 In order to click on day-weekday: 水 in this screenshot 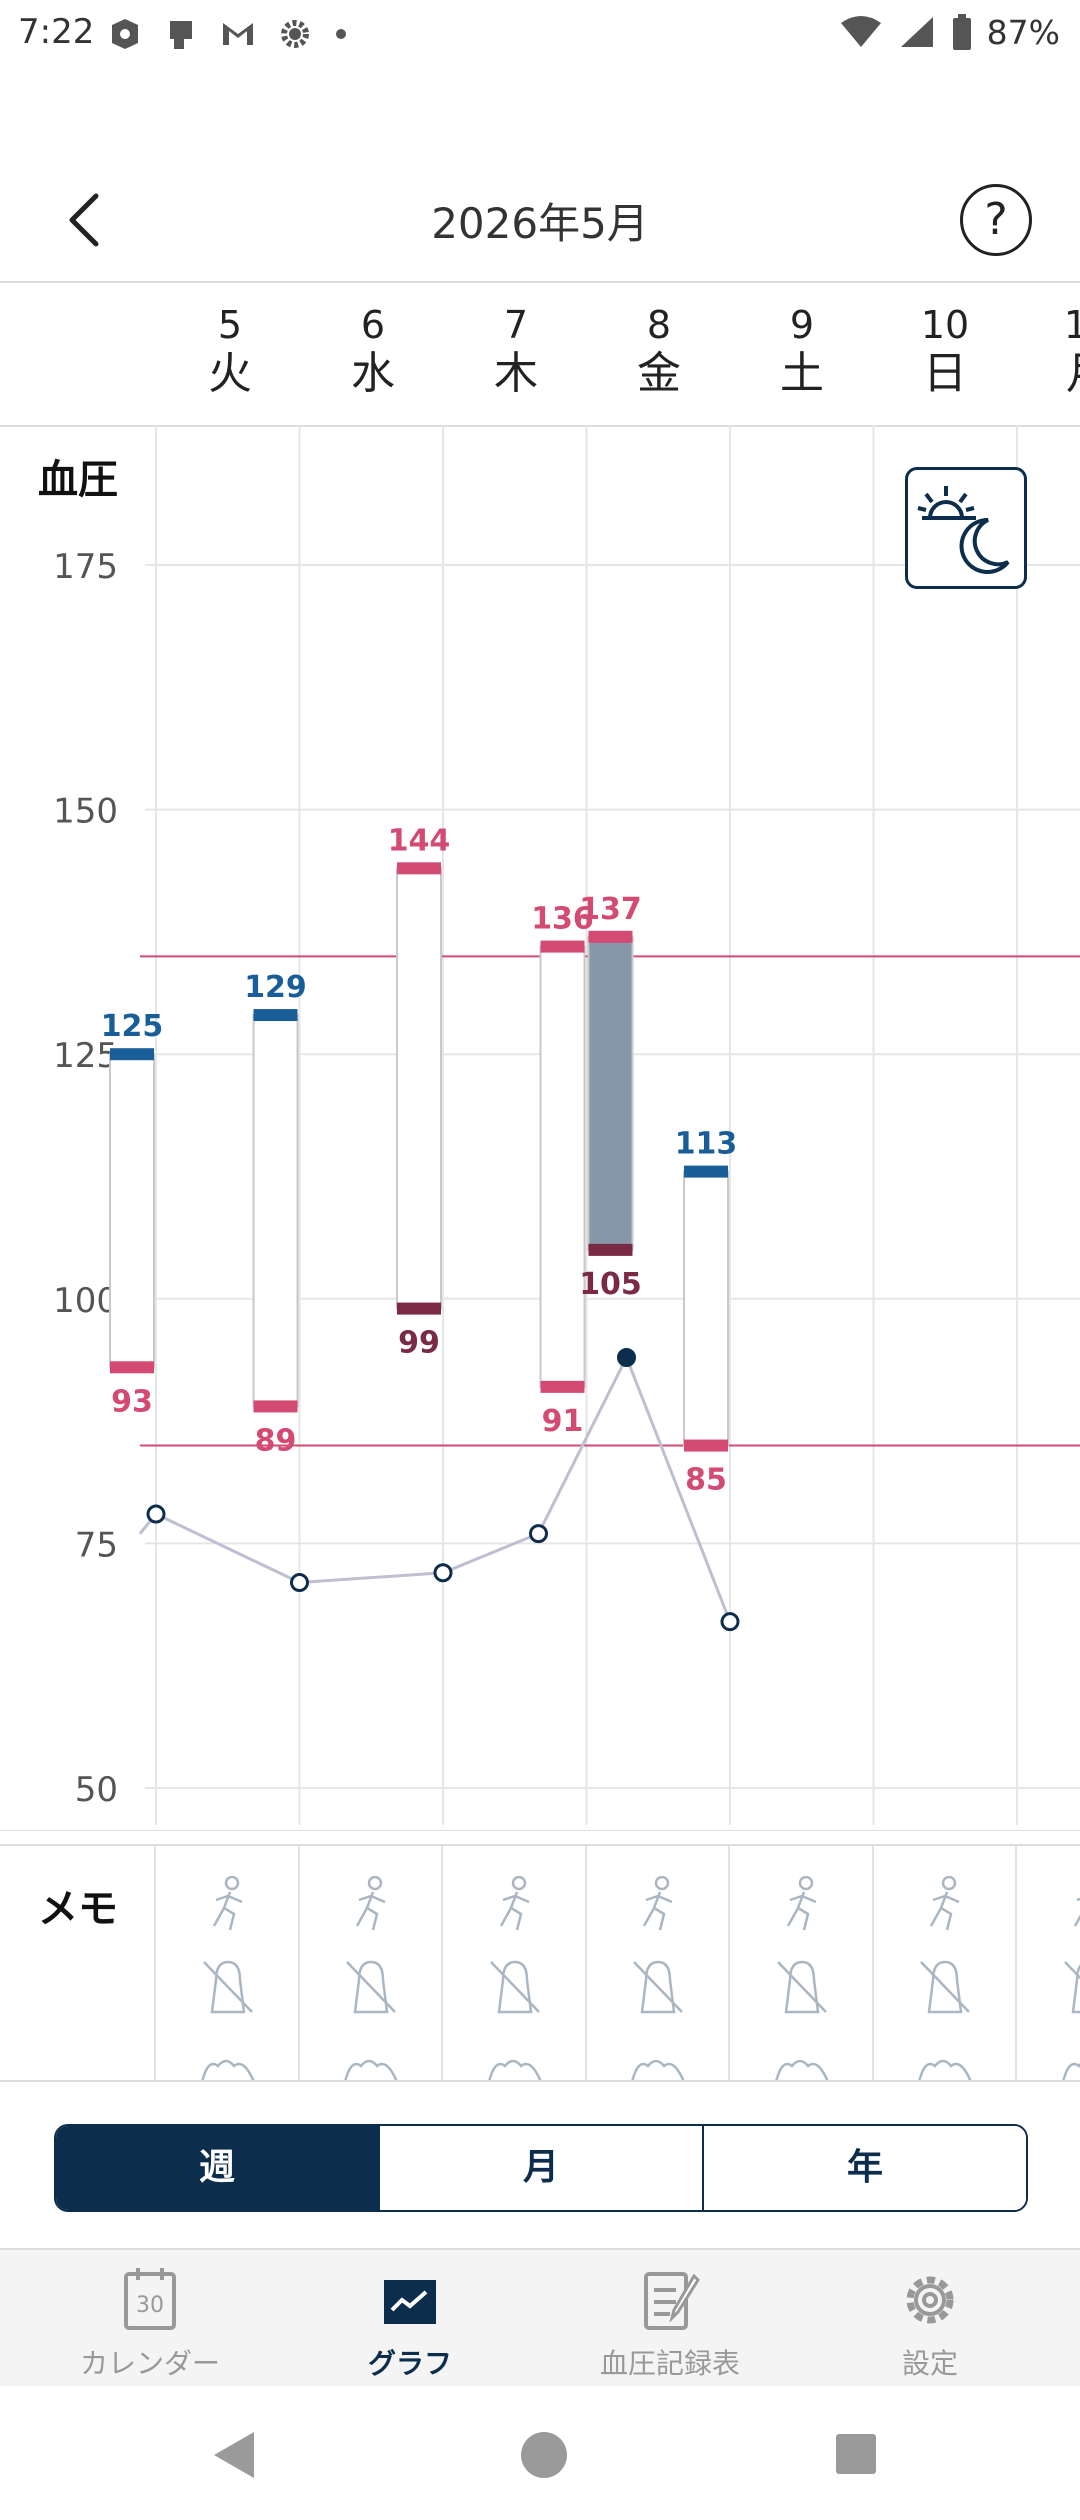, I will do `click(373, 373)`.